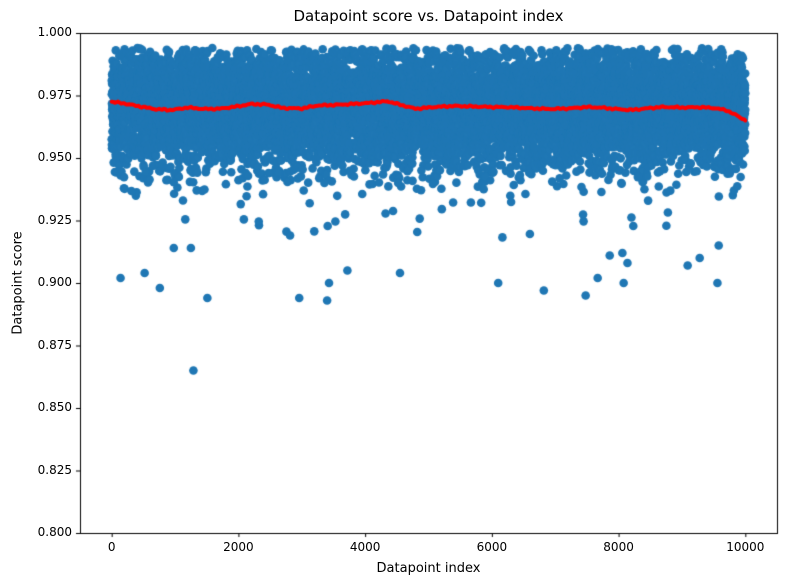  I want to click on x-tick-label: 0, so click(111, 547).